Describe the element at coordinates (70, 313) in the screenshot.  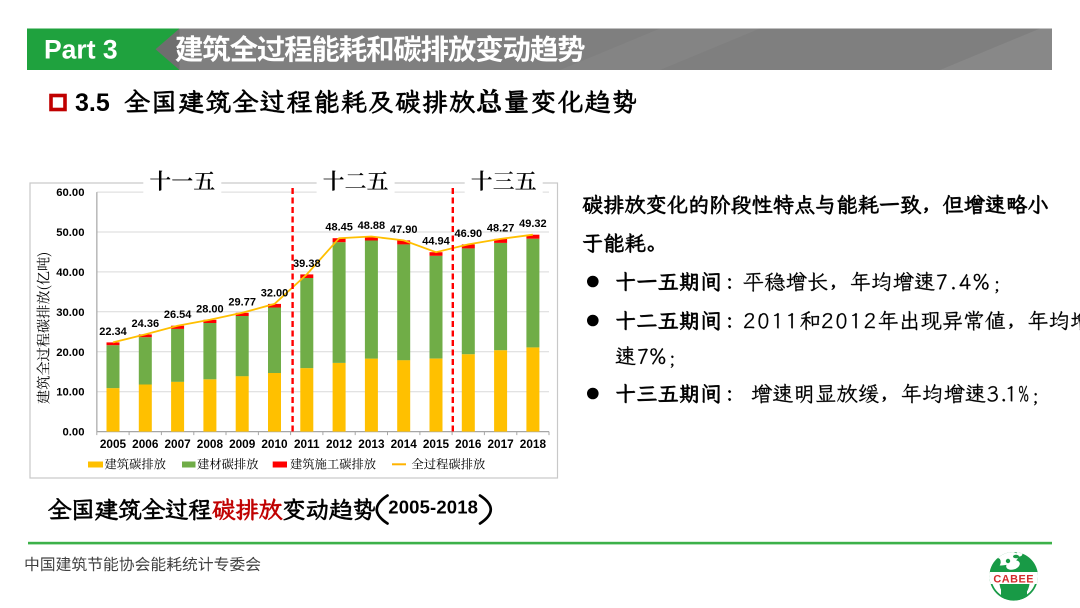
I see `svg-text: 30.00` at that location.